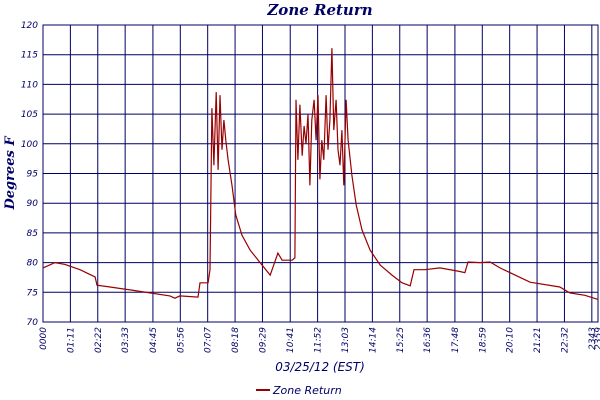 The height and width of the screenshot is (400, 600). Describe the element at coordinates (33, 293) in the screenshot. I see `y-tick-label: 75` at that location.